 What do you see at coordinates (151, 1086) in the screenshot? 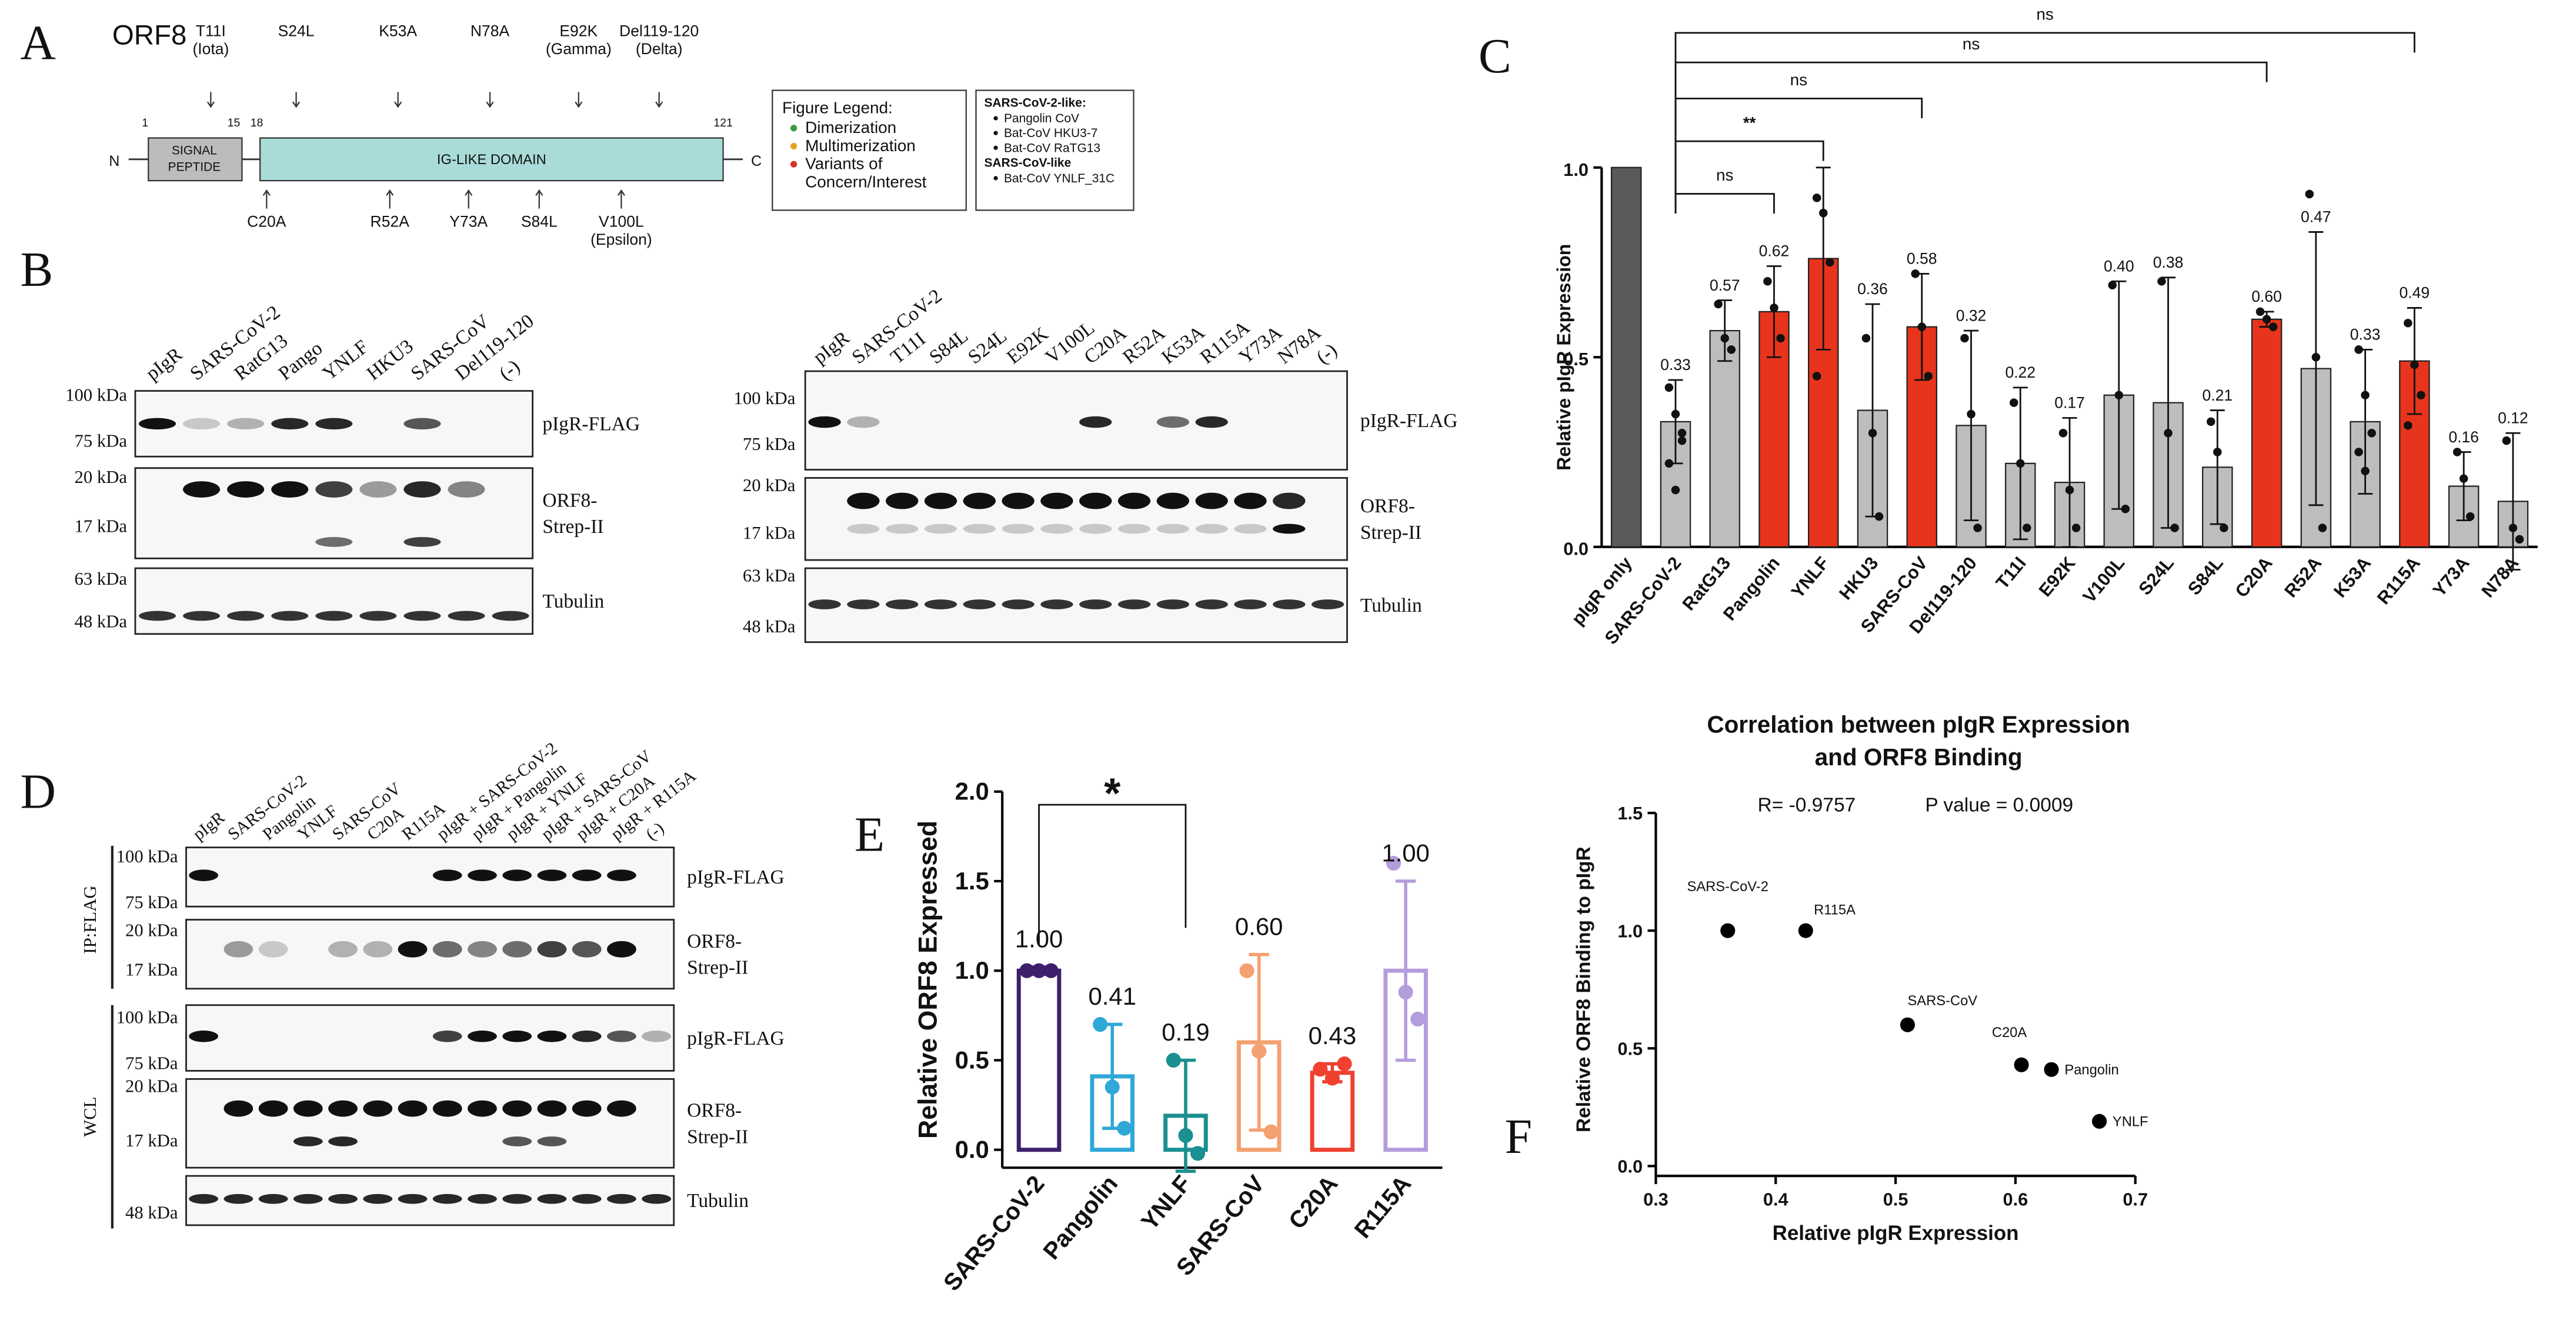
I see `kda-marker: 20 kDa` at bounding box center [151, 1086].